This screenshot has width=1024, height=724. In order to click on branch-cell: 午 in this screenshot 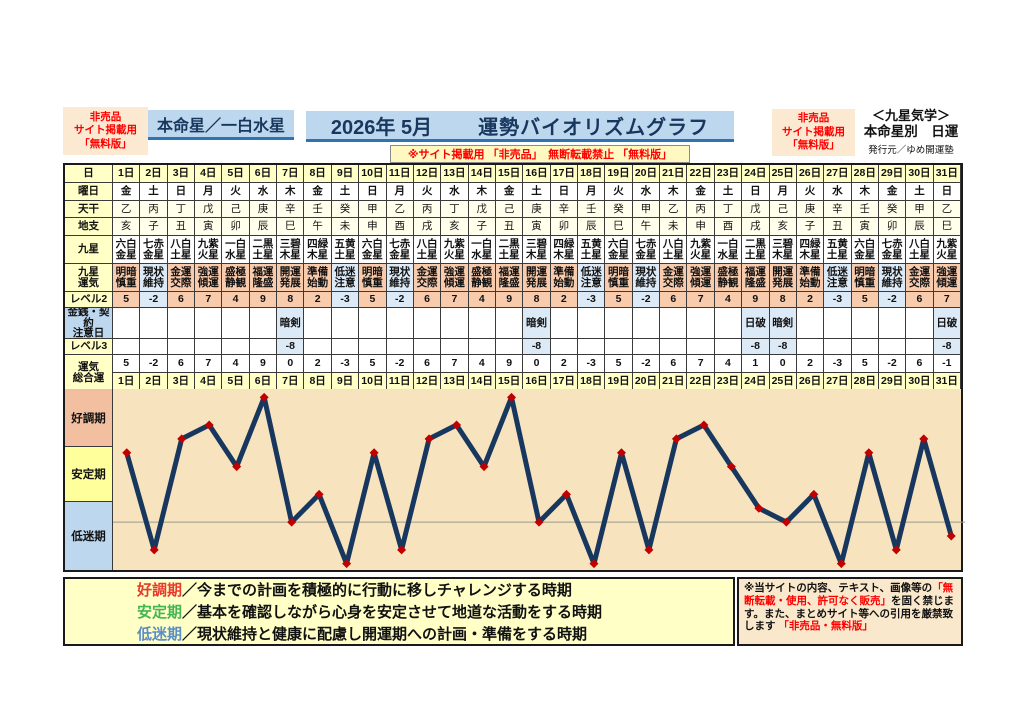, I will do `click(646, 227)`.